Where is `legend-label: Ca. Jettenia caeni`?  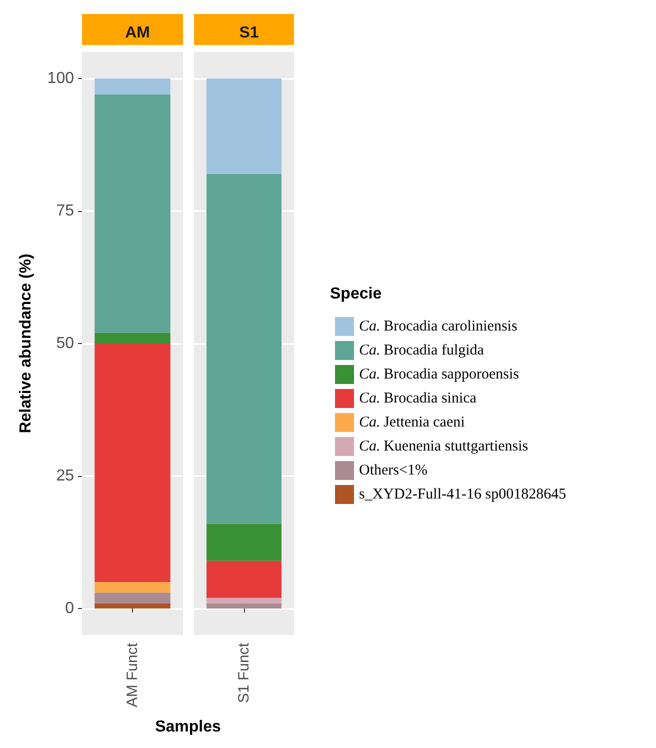 legend-label: Ca. Jettenia caeni is located at coordinates (412, 422).